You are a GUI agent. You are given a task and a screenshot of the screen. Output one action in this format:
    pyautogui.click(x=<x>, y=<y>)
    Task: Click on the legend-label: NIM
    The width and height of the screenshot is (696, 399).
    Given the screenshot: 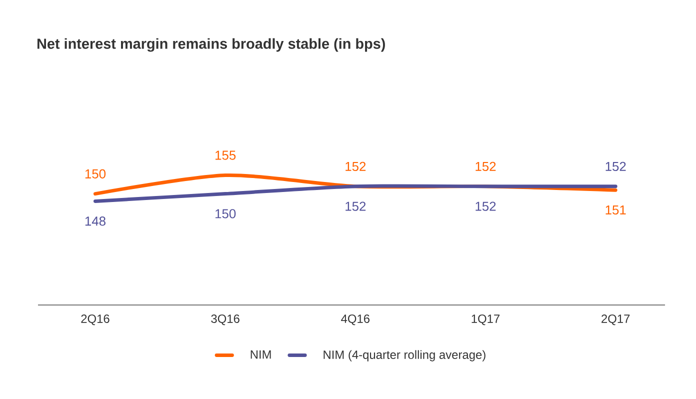 What is the action you would take?
    pyautogui.click(x=260, y=354)
    